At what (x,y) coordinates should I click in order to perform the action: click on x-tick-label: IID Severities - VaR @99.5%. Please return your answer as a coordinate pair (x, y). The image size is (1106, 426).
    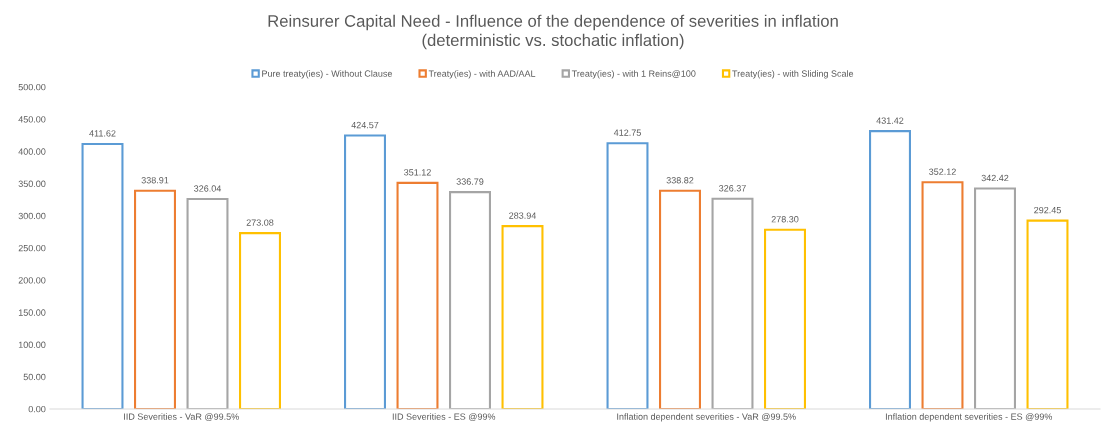
    Looking at the image, I should click on (181, 417).